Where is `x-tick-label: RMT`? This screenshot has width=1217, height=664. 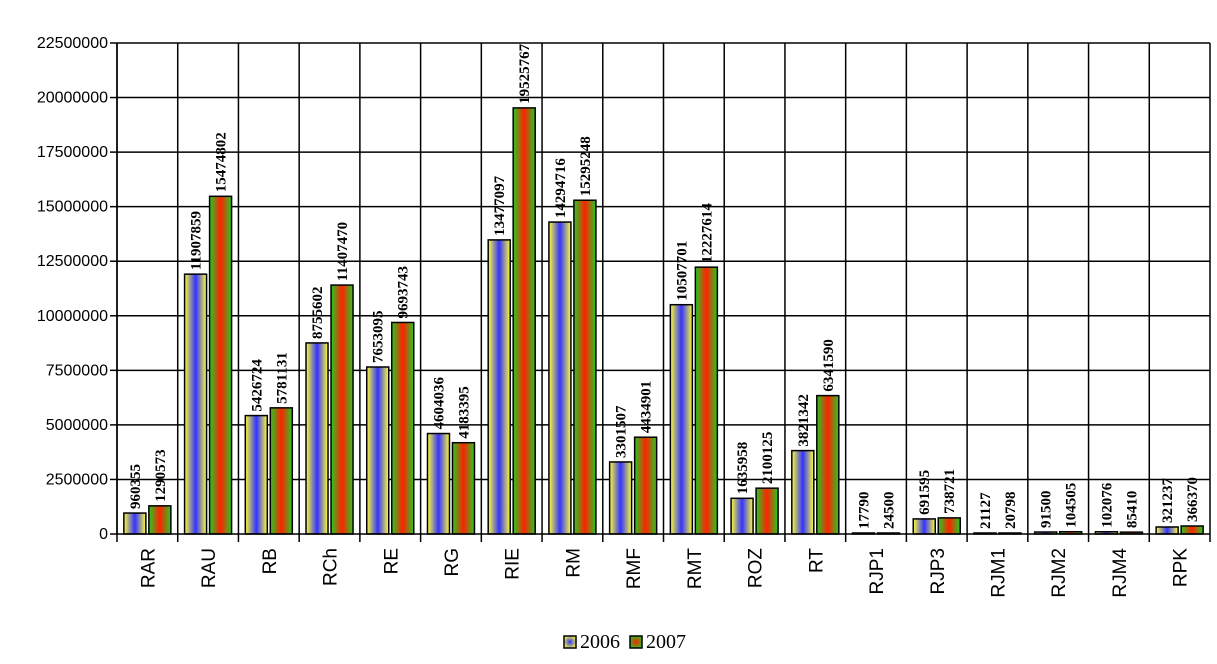 x-tick-label: RMT is located at coordinates (695, 569).